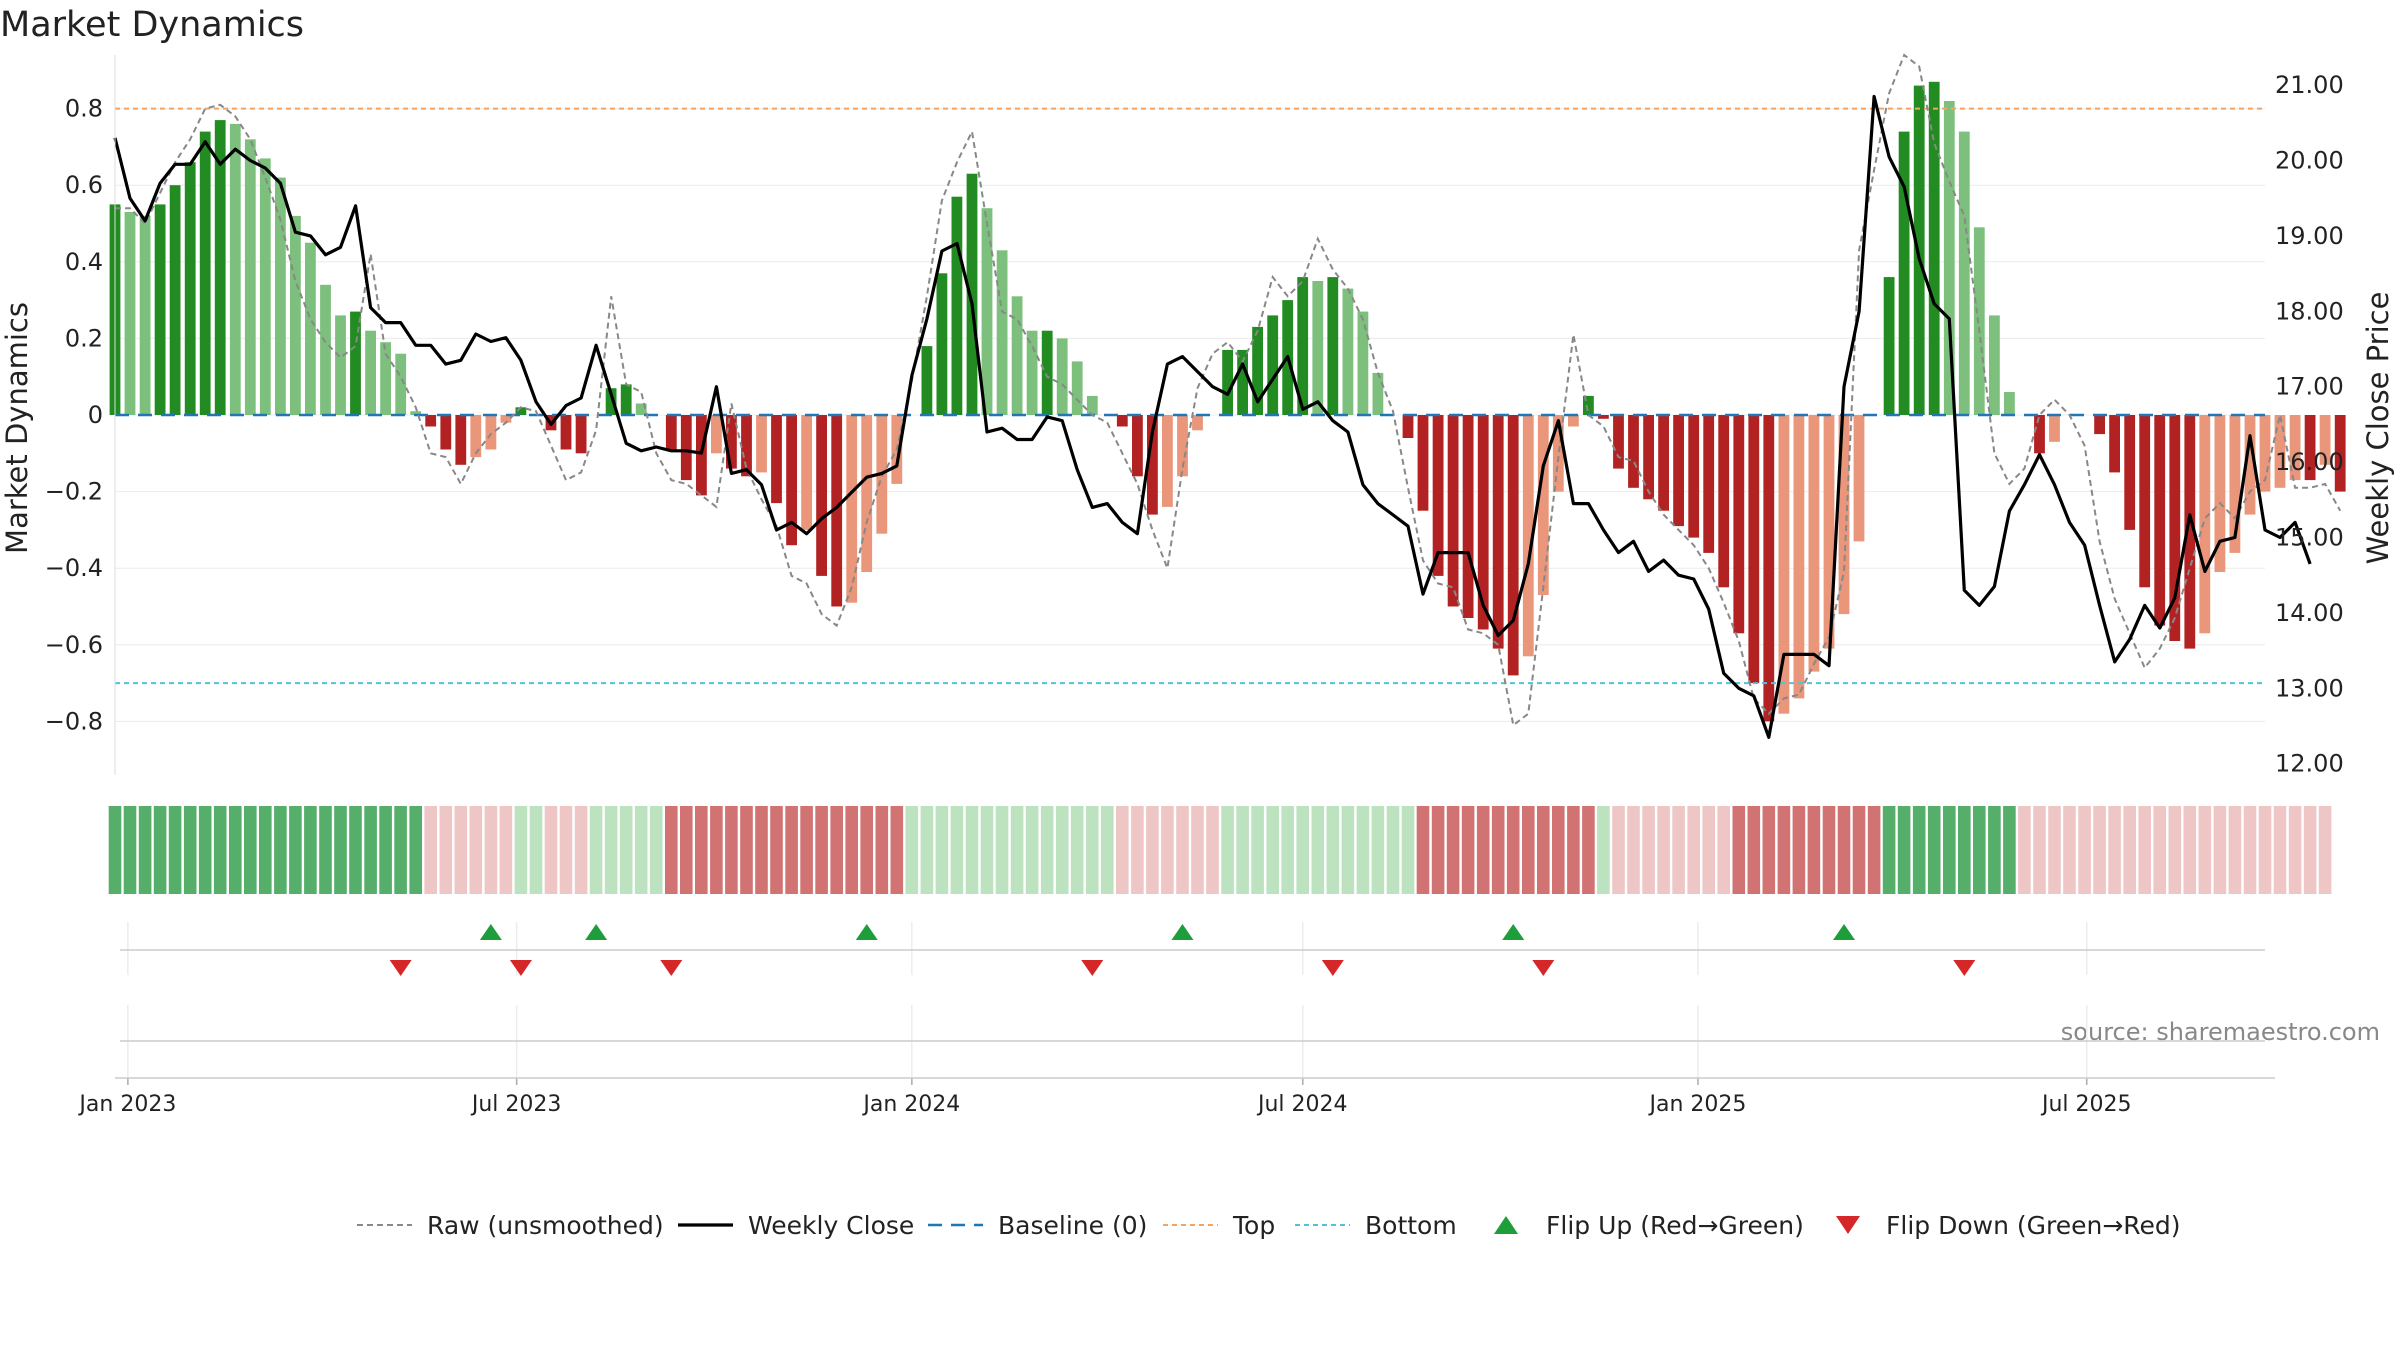  I want to click on x-tick-label: Jan 2023, so click(126, 1104).